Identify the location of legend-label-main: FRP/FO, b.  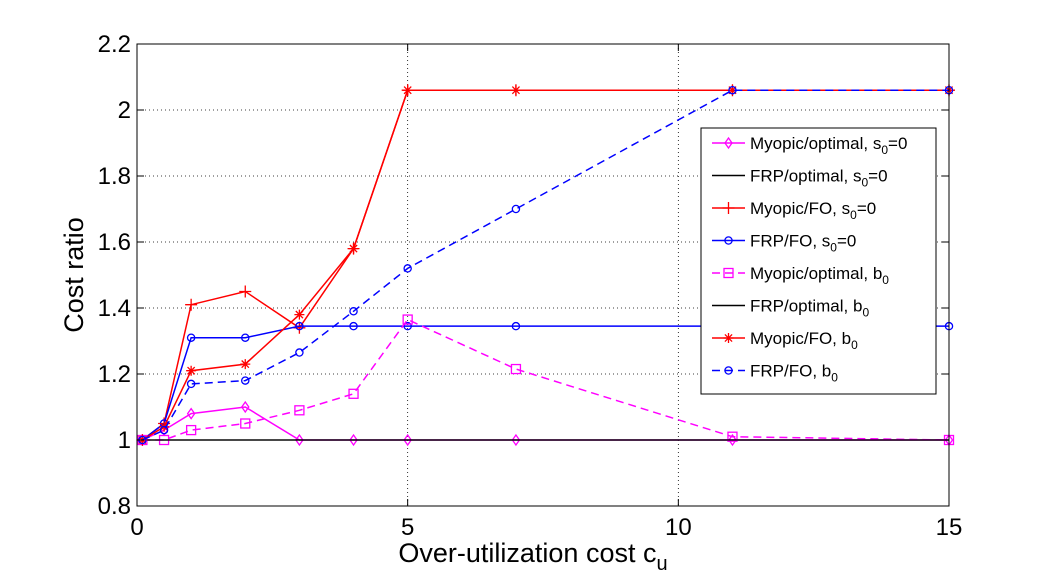
(790, 371).